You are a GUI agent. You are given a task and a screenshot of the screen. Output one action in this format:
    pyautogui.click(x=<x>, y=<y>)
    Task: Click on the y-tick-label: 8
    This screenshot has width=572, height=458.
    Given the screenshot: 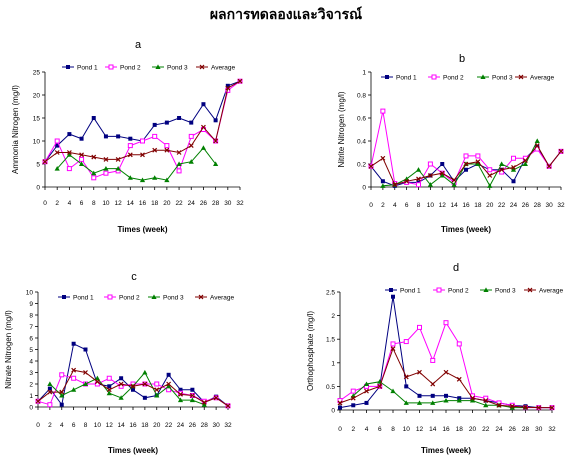 What is the action you would take?
    pyautogui.click(x=31, y=316)
    